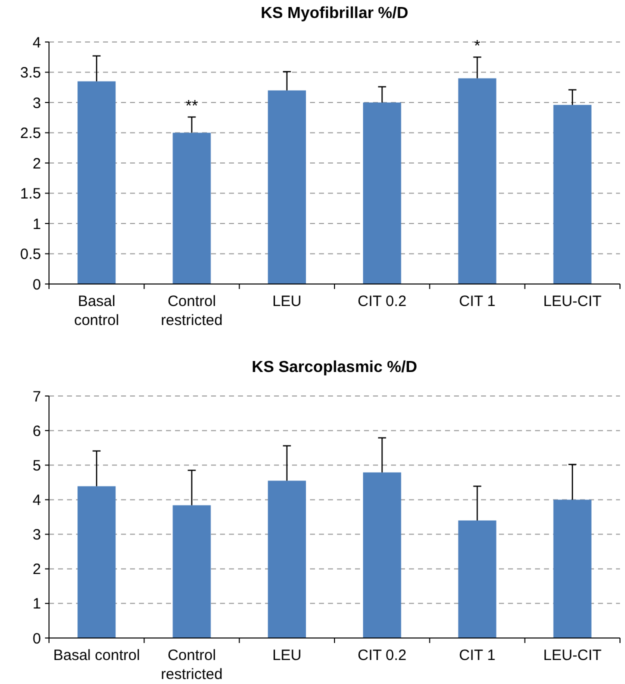 The width and height of the screenshot is (625, 684). Describe the element at coordinates (477, 47) in the screenshot. I see `annotation: *` at that location.